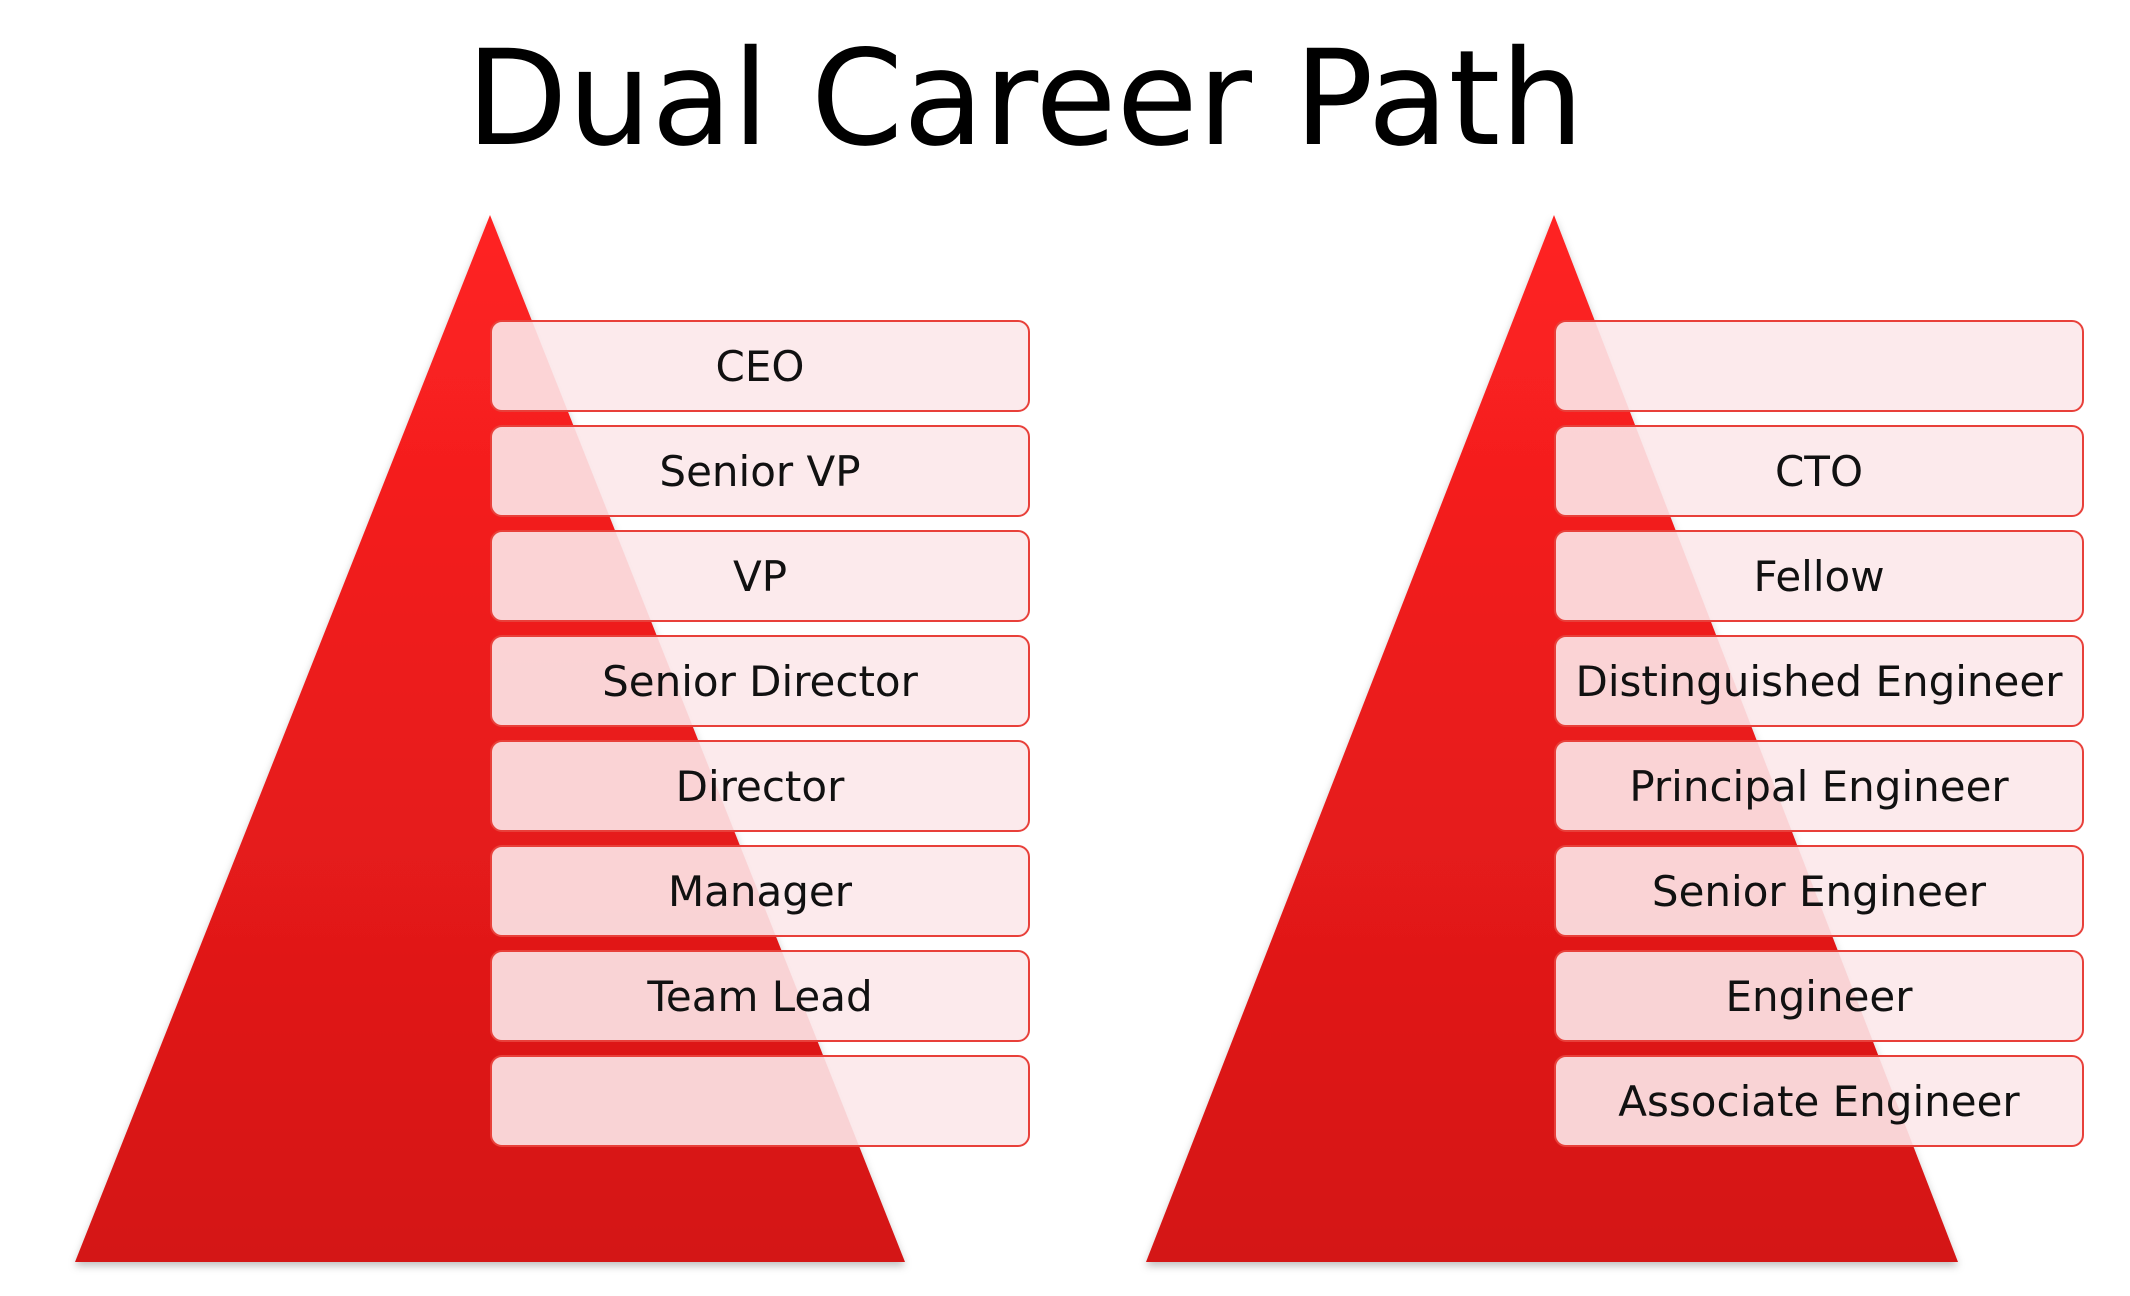 Image resolution: width=2130 pixels, height=1296 pixels. Describe the element at coordinates (1819, 576) in the screenshot. I see `technical-level-3: Fellow` at that location.